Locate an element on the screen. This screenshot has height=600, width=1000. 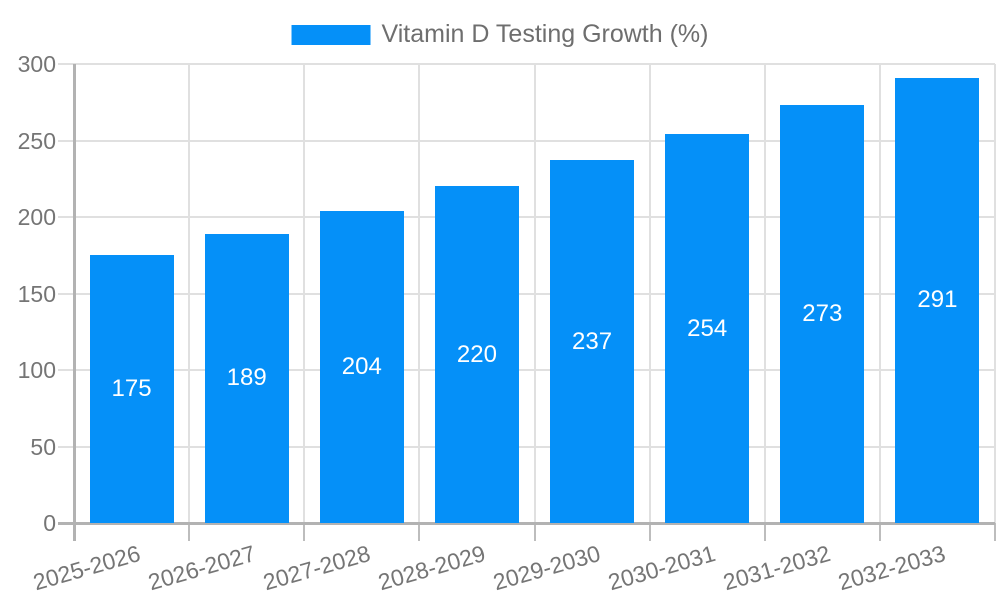
chart-legend: Vitamin D Testing Growth (%) is located at coordinates (500, 34).